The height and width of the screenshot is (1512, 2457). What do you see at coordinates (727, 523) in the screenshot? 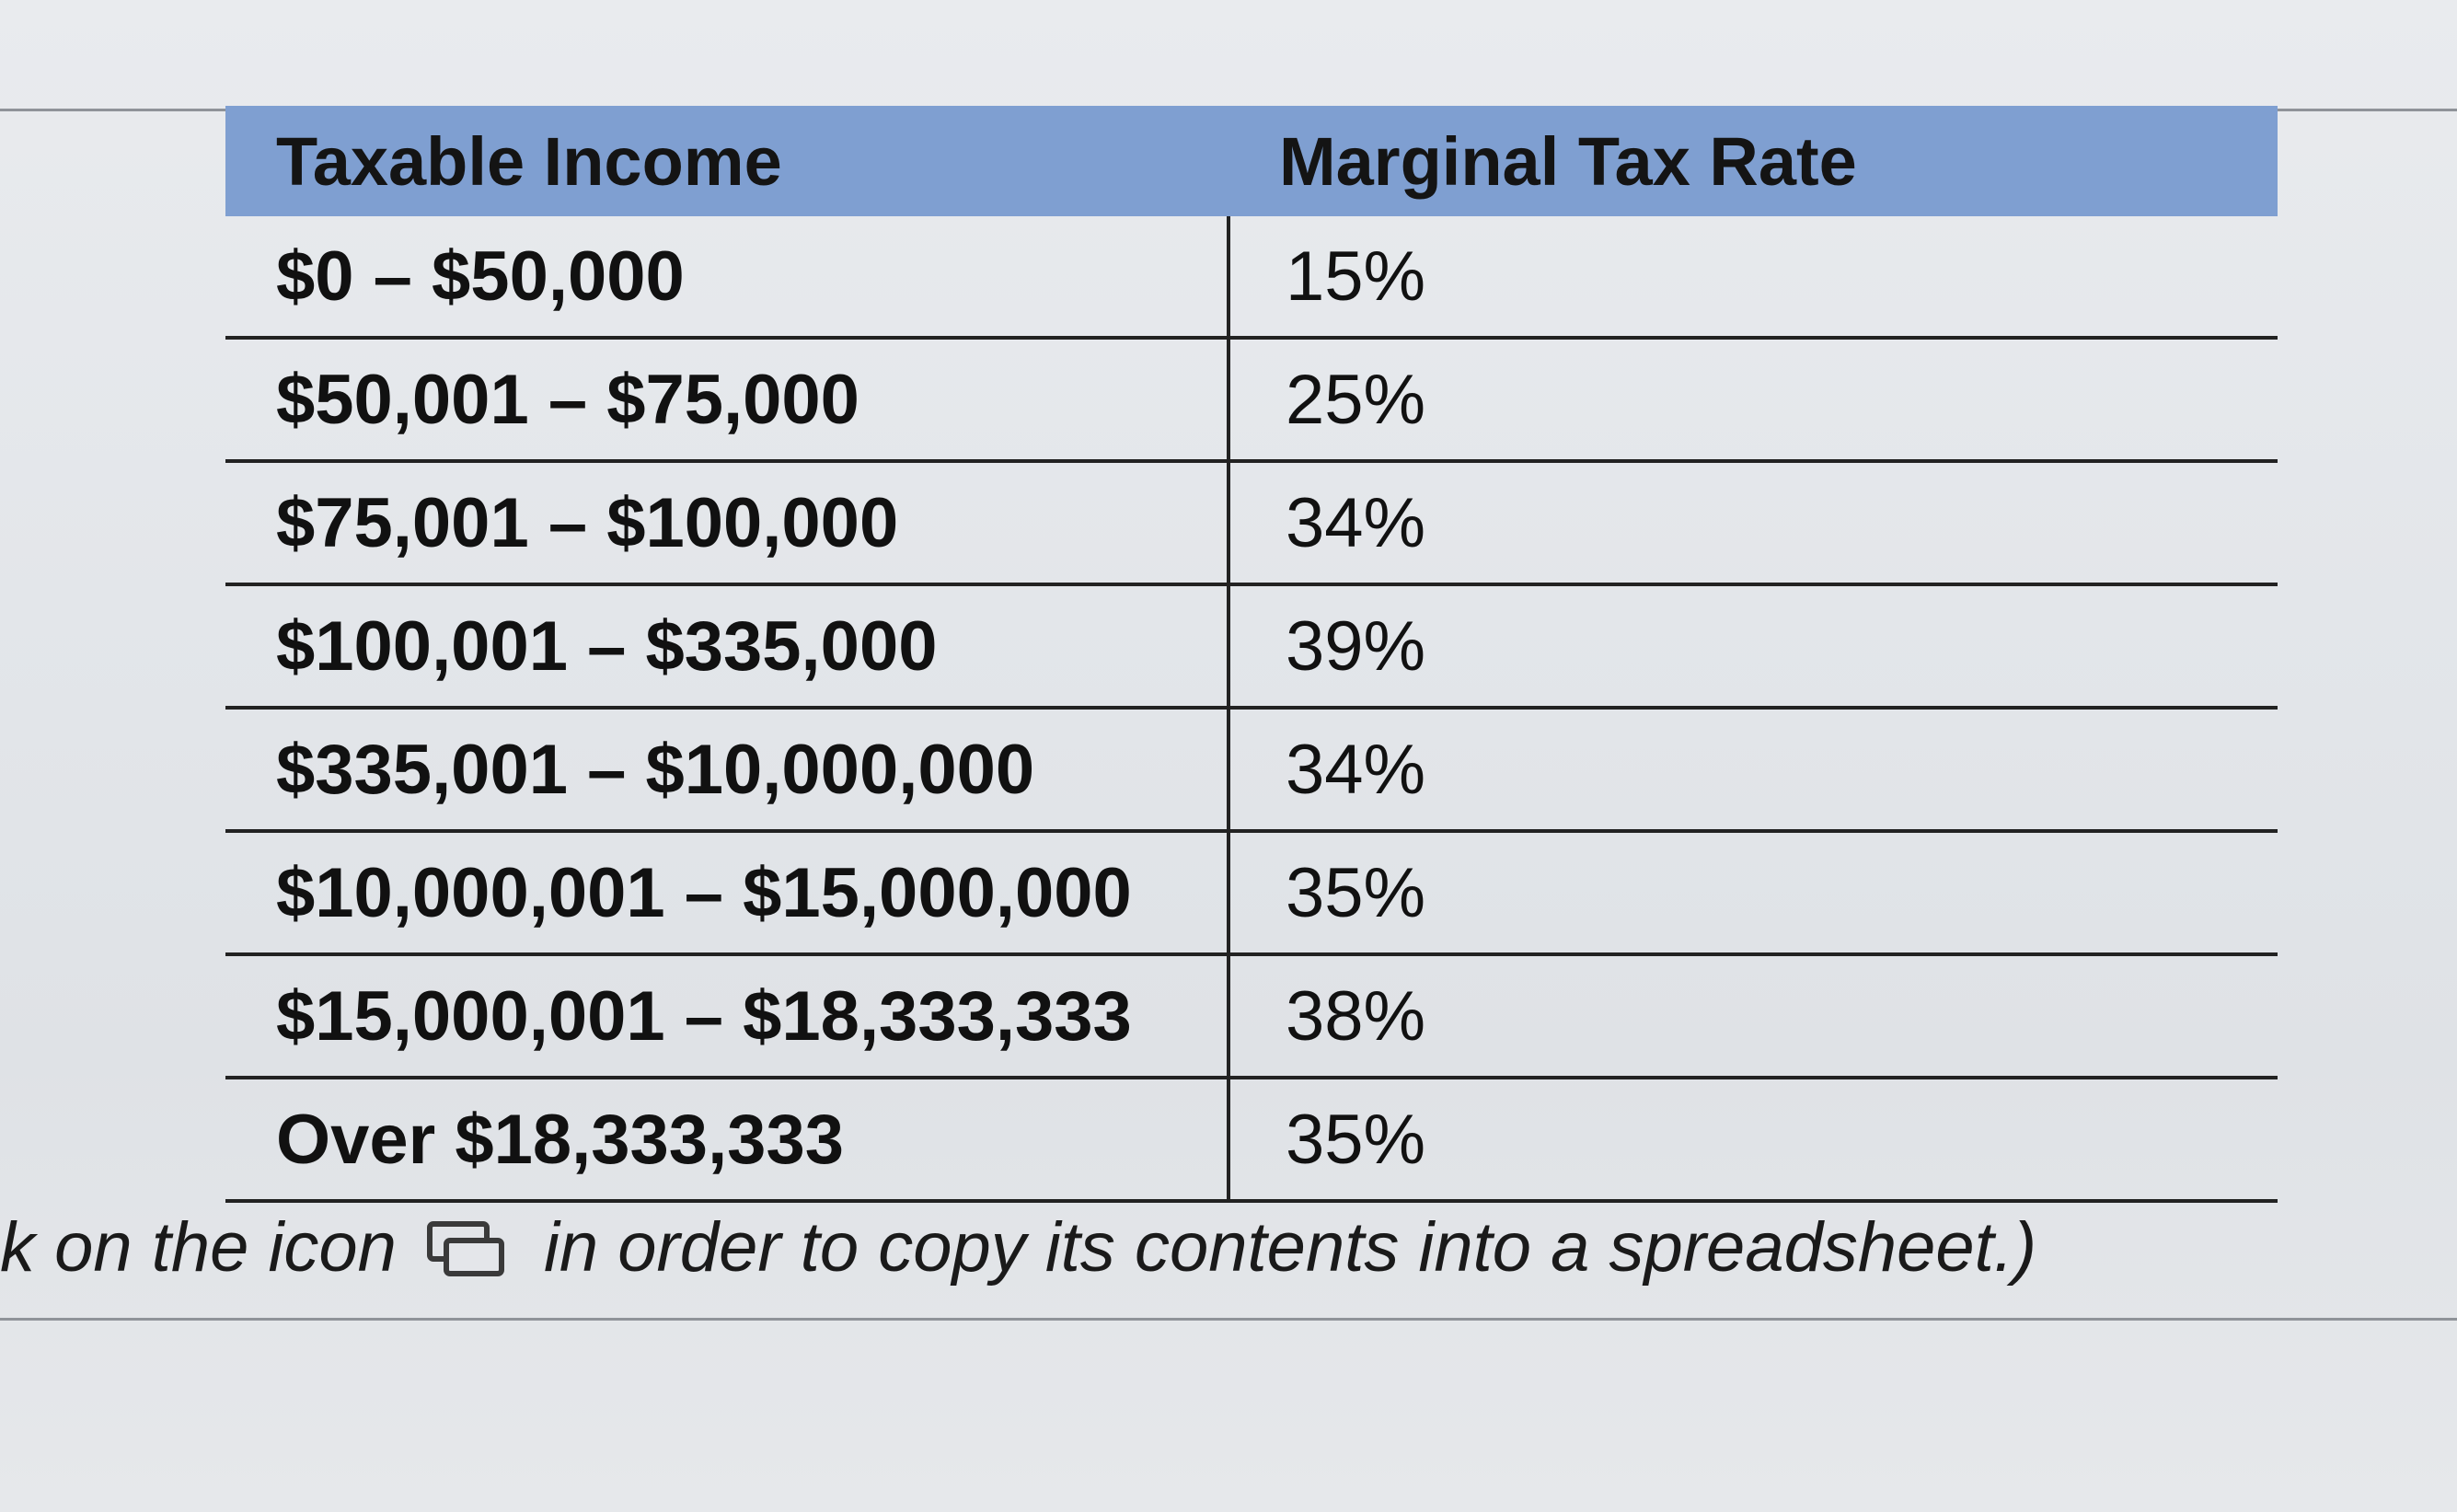
I see `income-bracket: $75,001 – $100,000` at bounding box center [727, 523].